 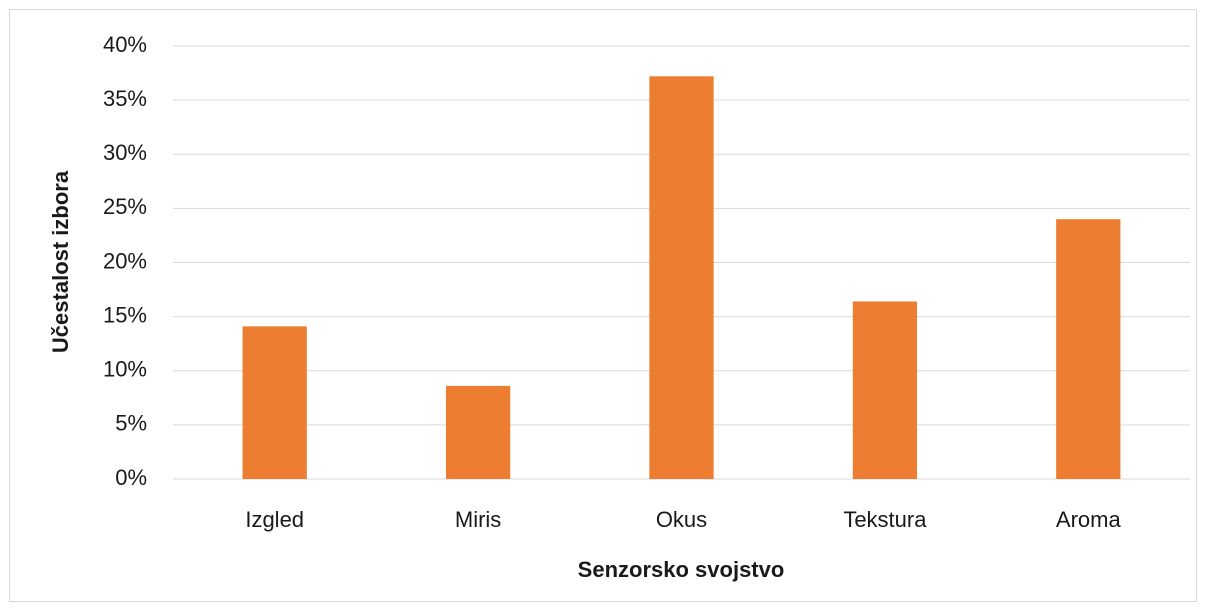 What do you see at coordinates (131, 423) in the screenshot?
I see `y-tick-label: 5%` at bounding box center [131, 423].